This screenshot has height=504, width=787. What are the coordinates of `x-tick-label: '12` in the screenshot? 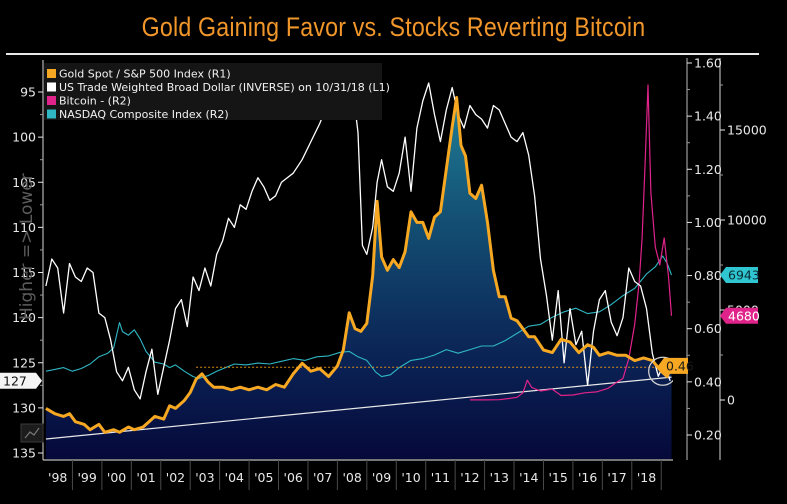 It's located at (469, 477).